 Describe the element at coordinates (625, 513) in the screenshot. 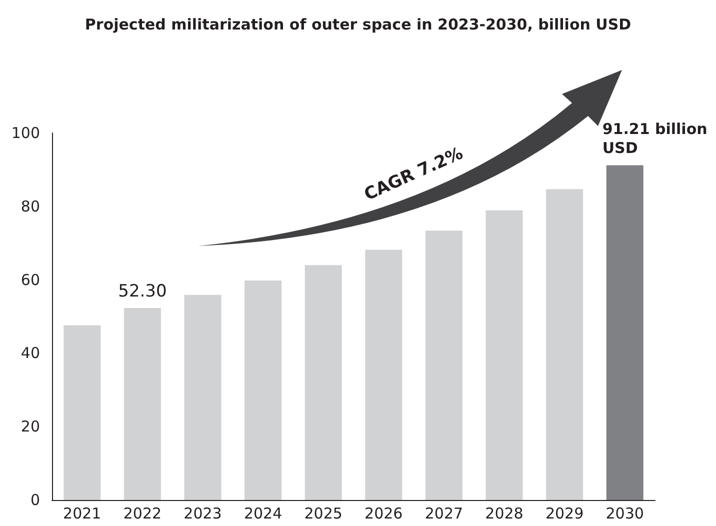

I see `x-tick-label: 2030` at that location.